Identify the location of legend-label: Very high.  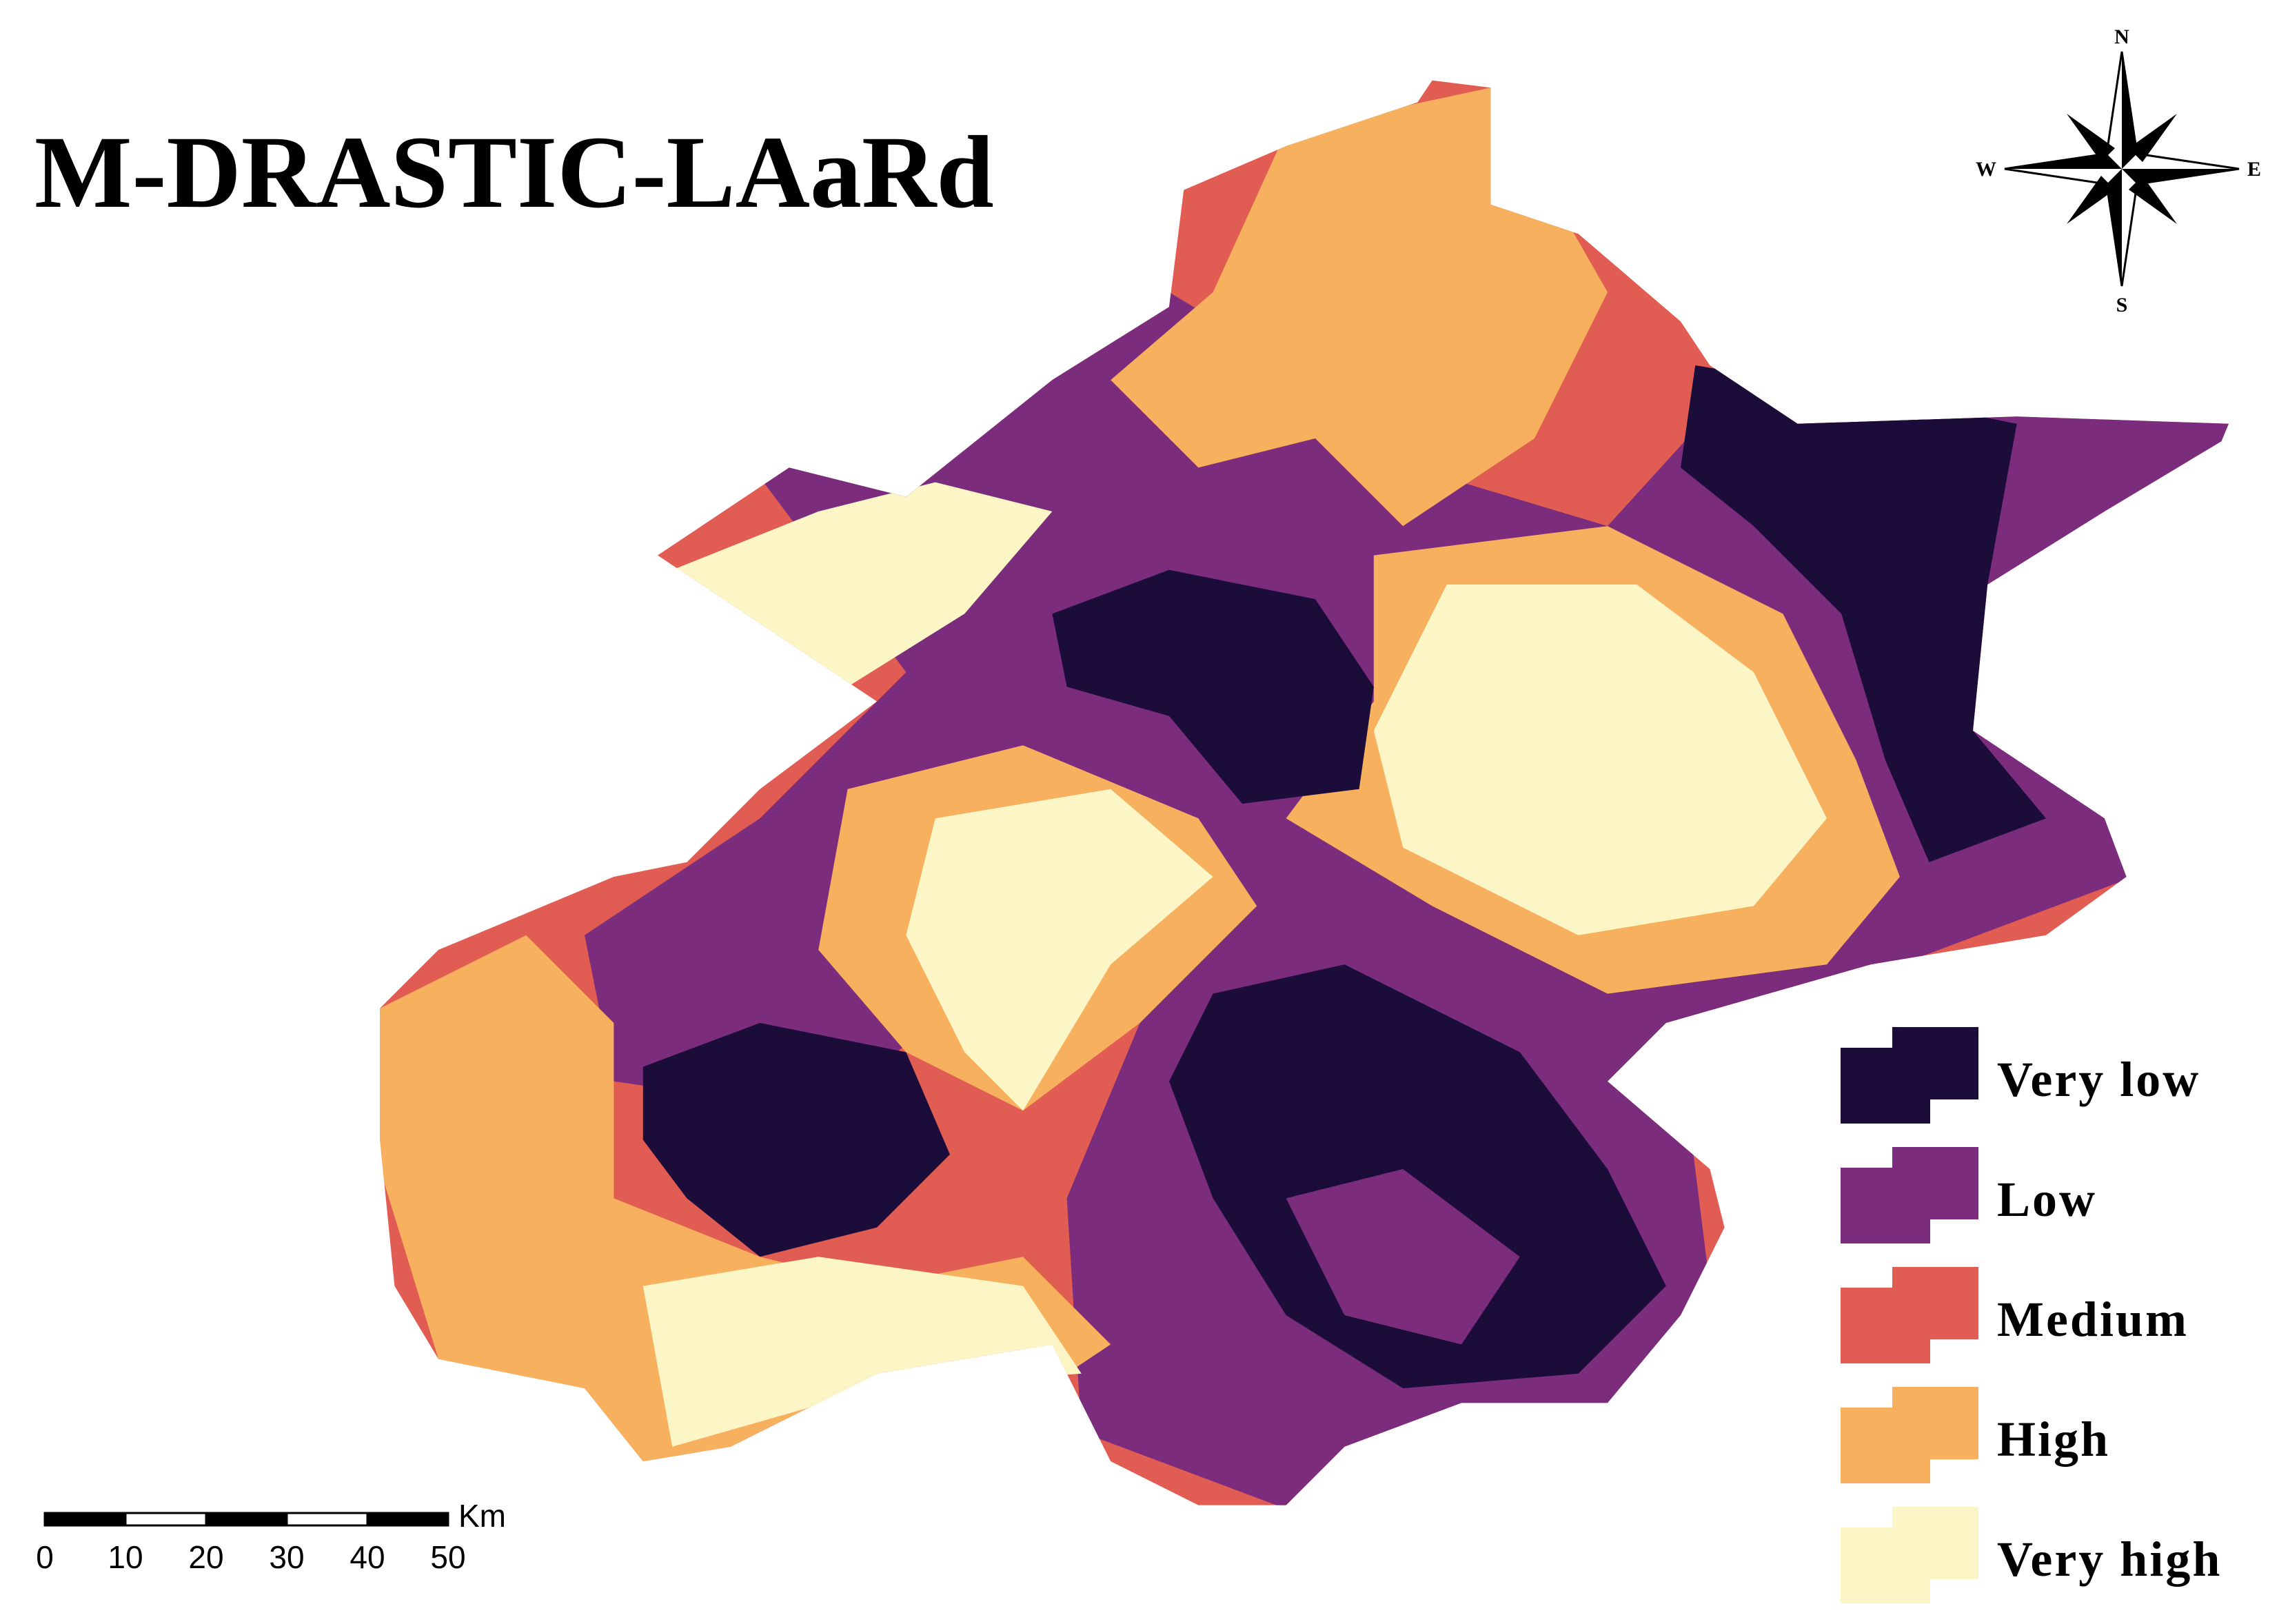
(2109, 1559).